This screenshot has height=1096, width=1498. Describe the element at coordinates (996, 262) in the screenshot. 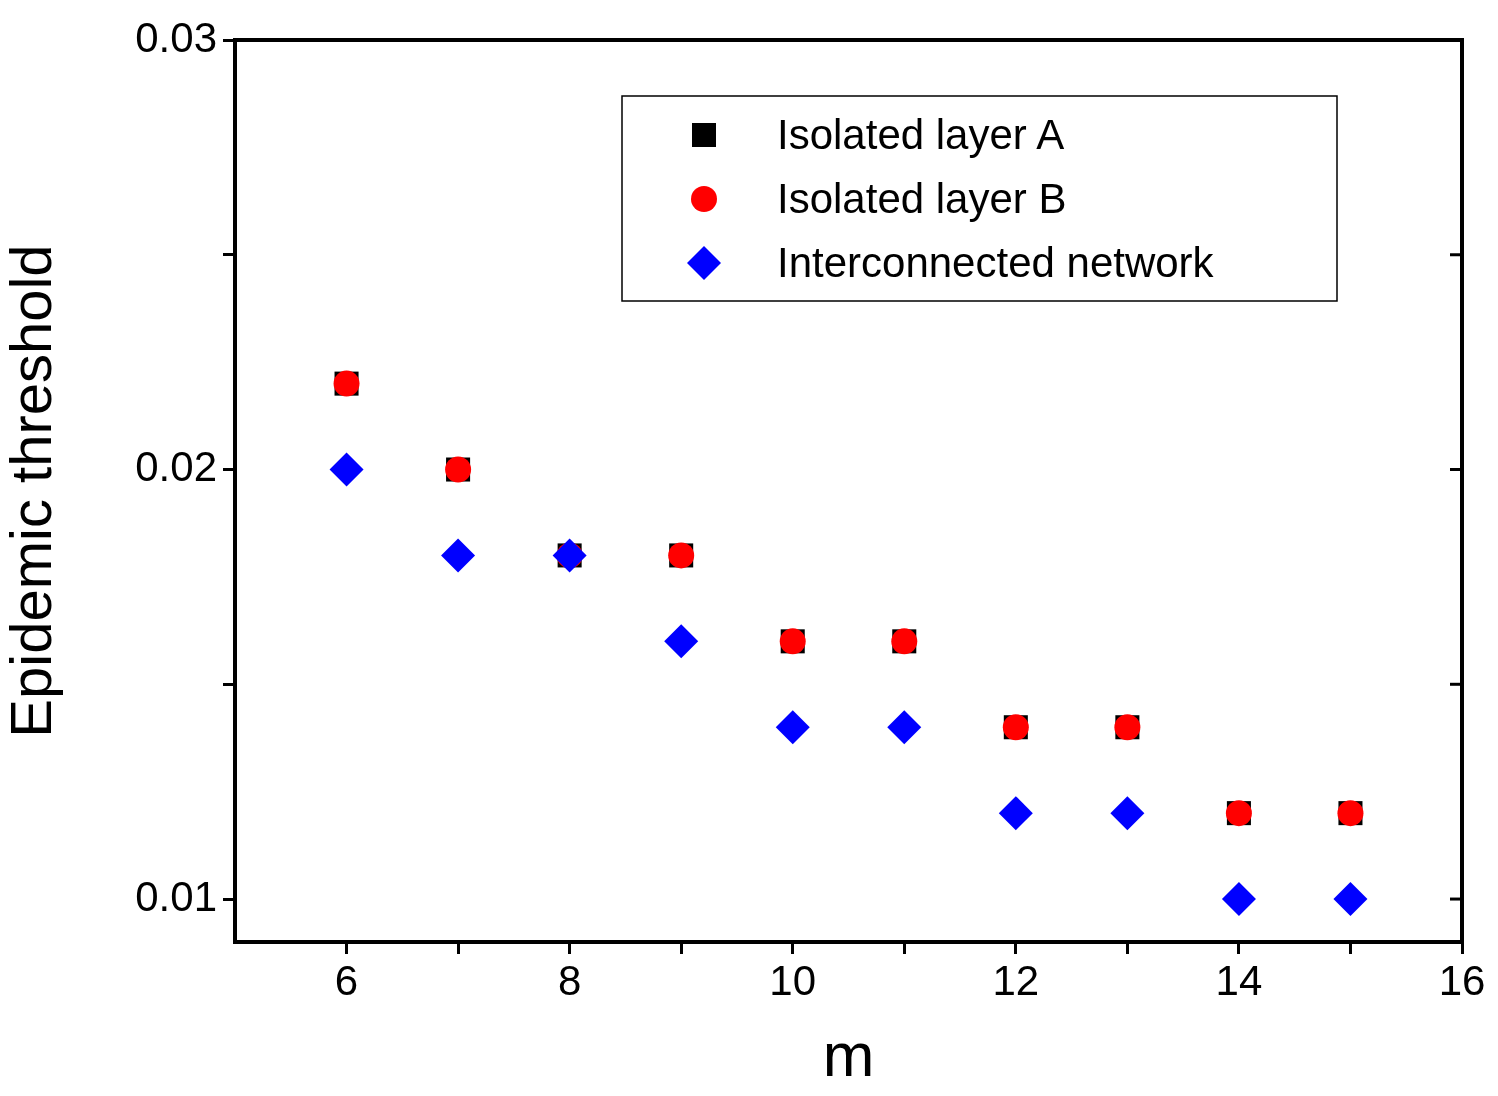

I see `legend-label: Interconnected network` at that location.